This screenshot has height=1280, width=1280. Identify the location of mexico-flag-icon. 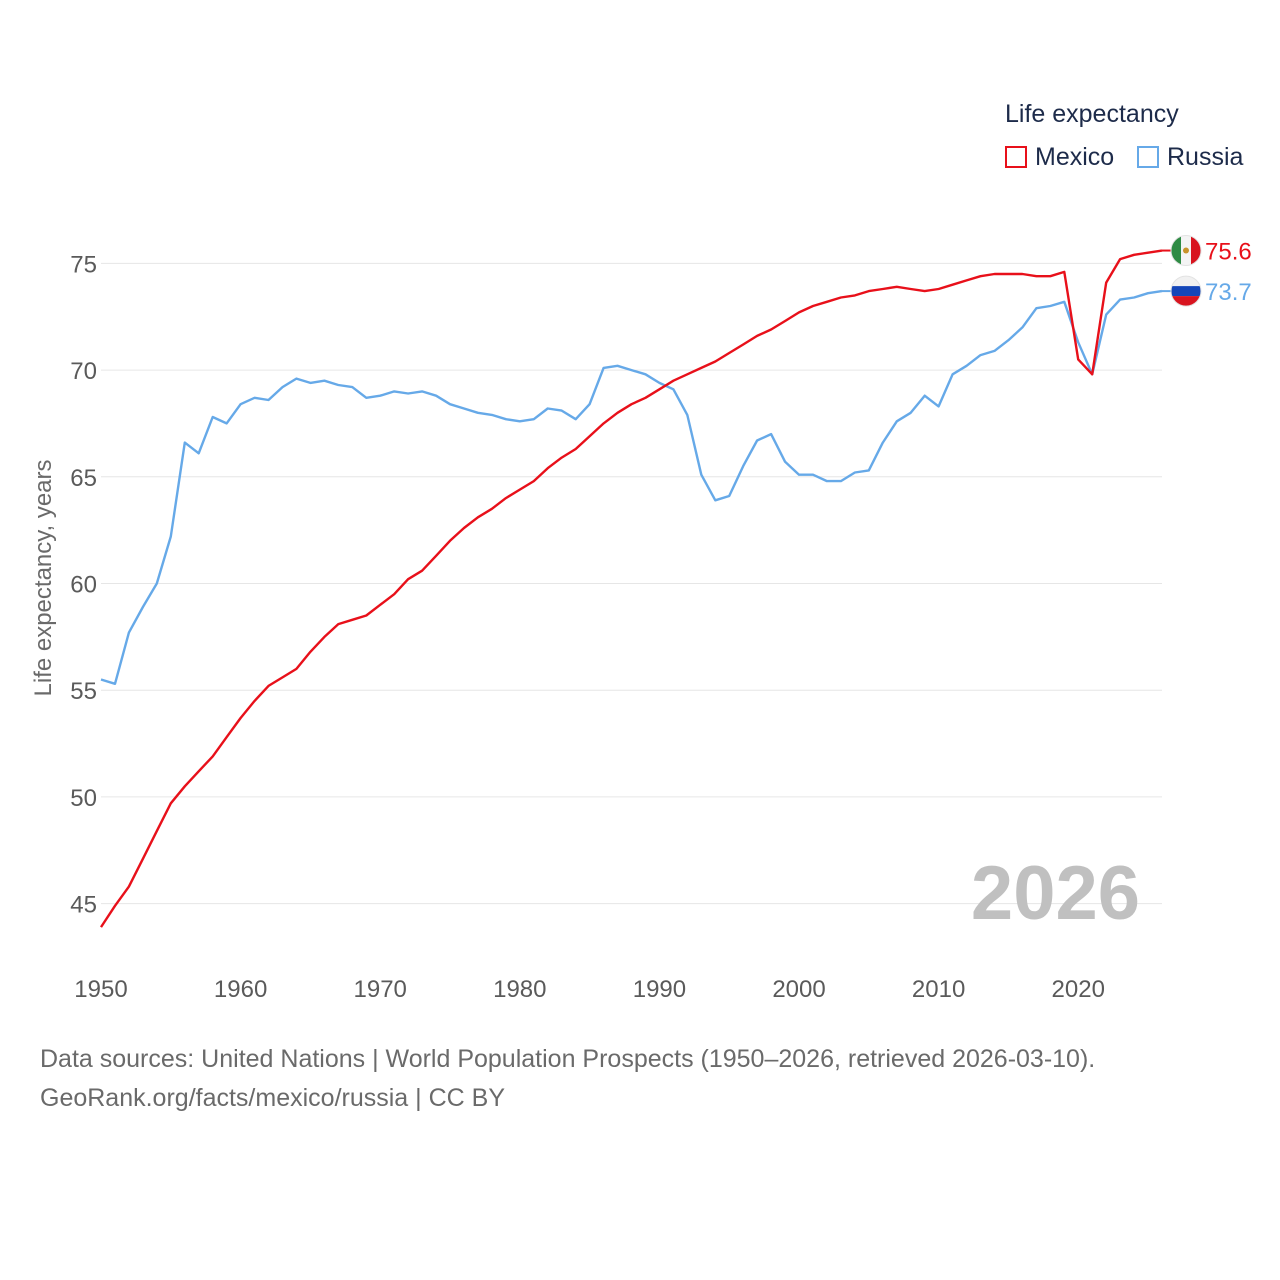
(1186, 250).